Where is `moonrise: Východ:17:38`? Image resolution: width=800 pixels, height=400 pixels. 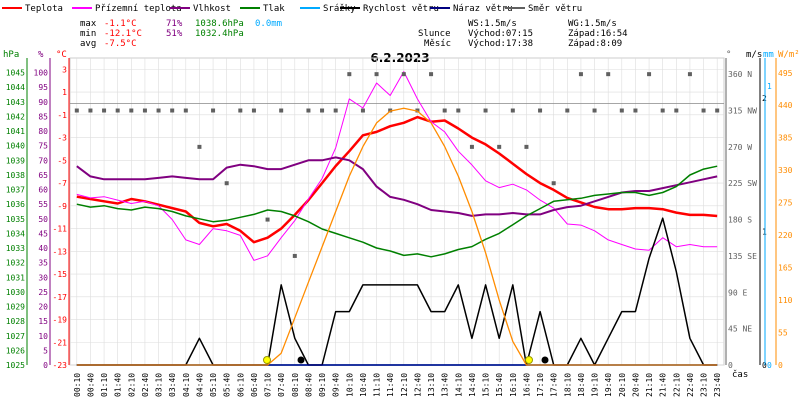
moonrise: Východ:17:38 is located at coordinates (500, 44).